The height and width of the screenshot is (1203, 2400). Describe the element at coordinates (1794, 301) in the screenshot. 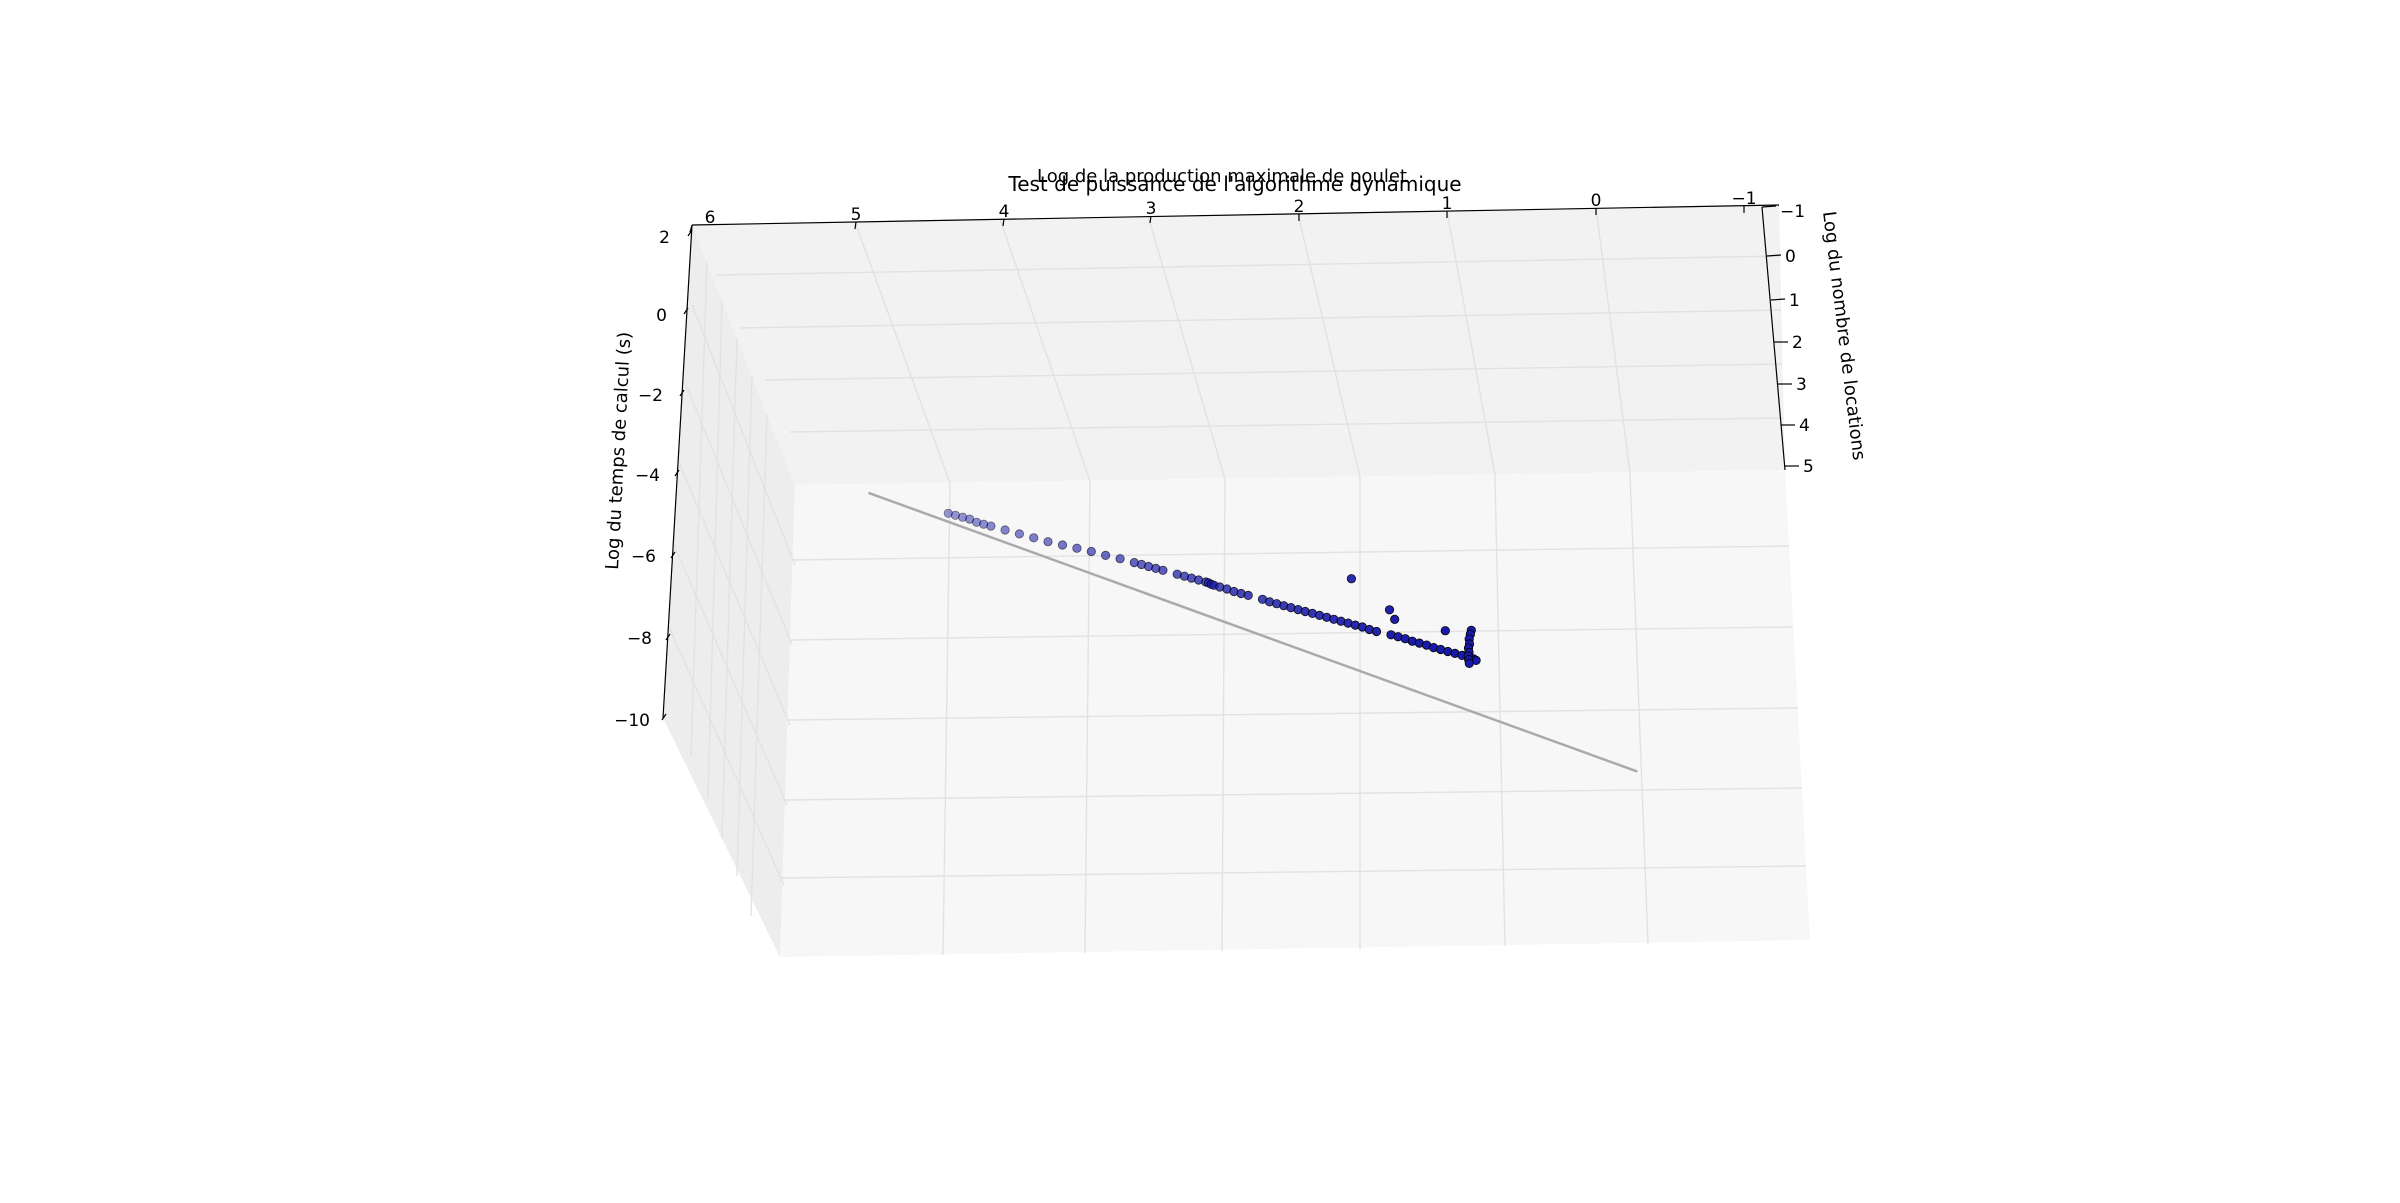

I see `y-tick-label: 1` at that location.